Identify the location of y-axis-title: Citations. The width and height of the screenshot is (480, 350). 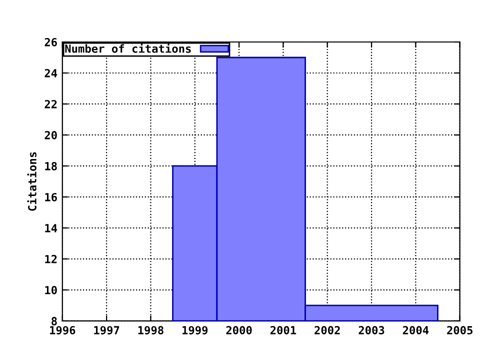
(31, 181).